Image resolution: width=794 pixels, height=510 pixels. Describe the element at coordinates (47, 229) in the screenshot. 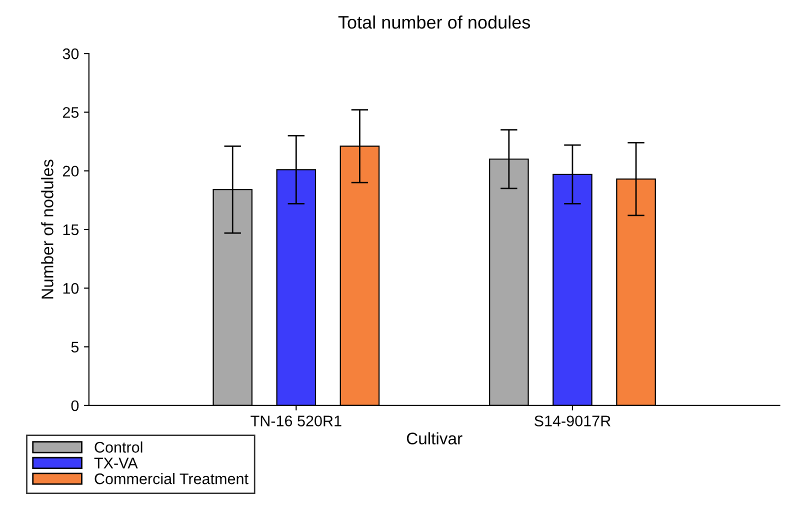

I see `y-axis-title: Number of nodules` at that location.